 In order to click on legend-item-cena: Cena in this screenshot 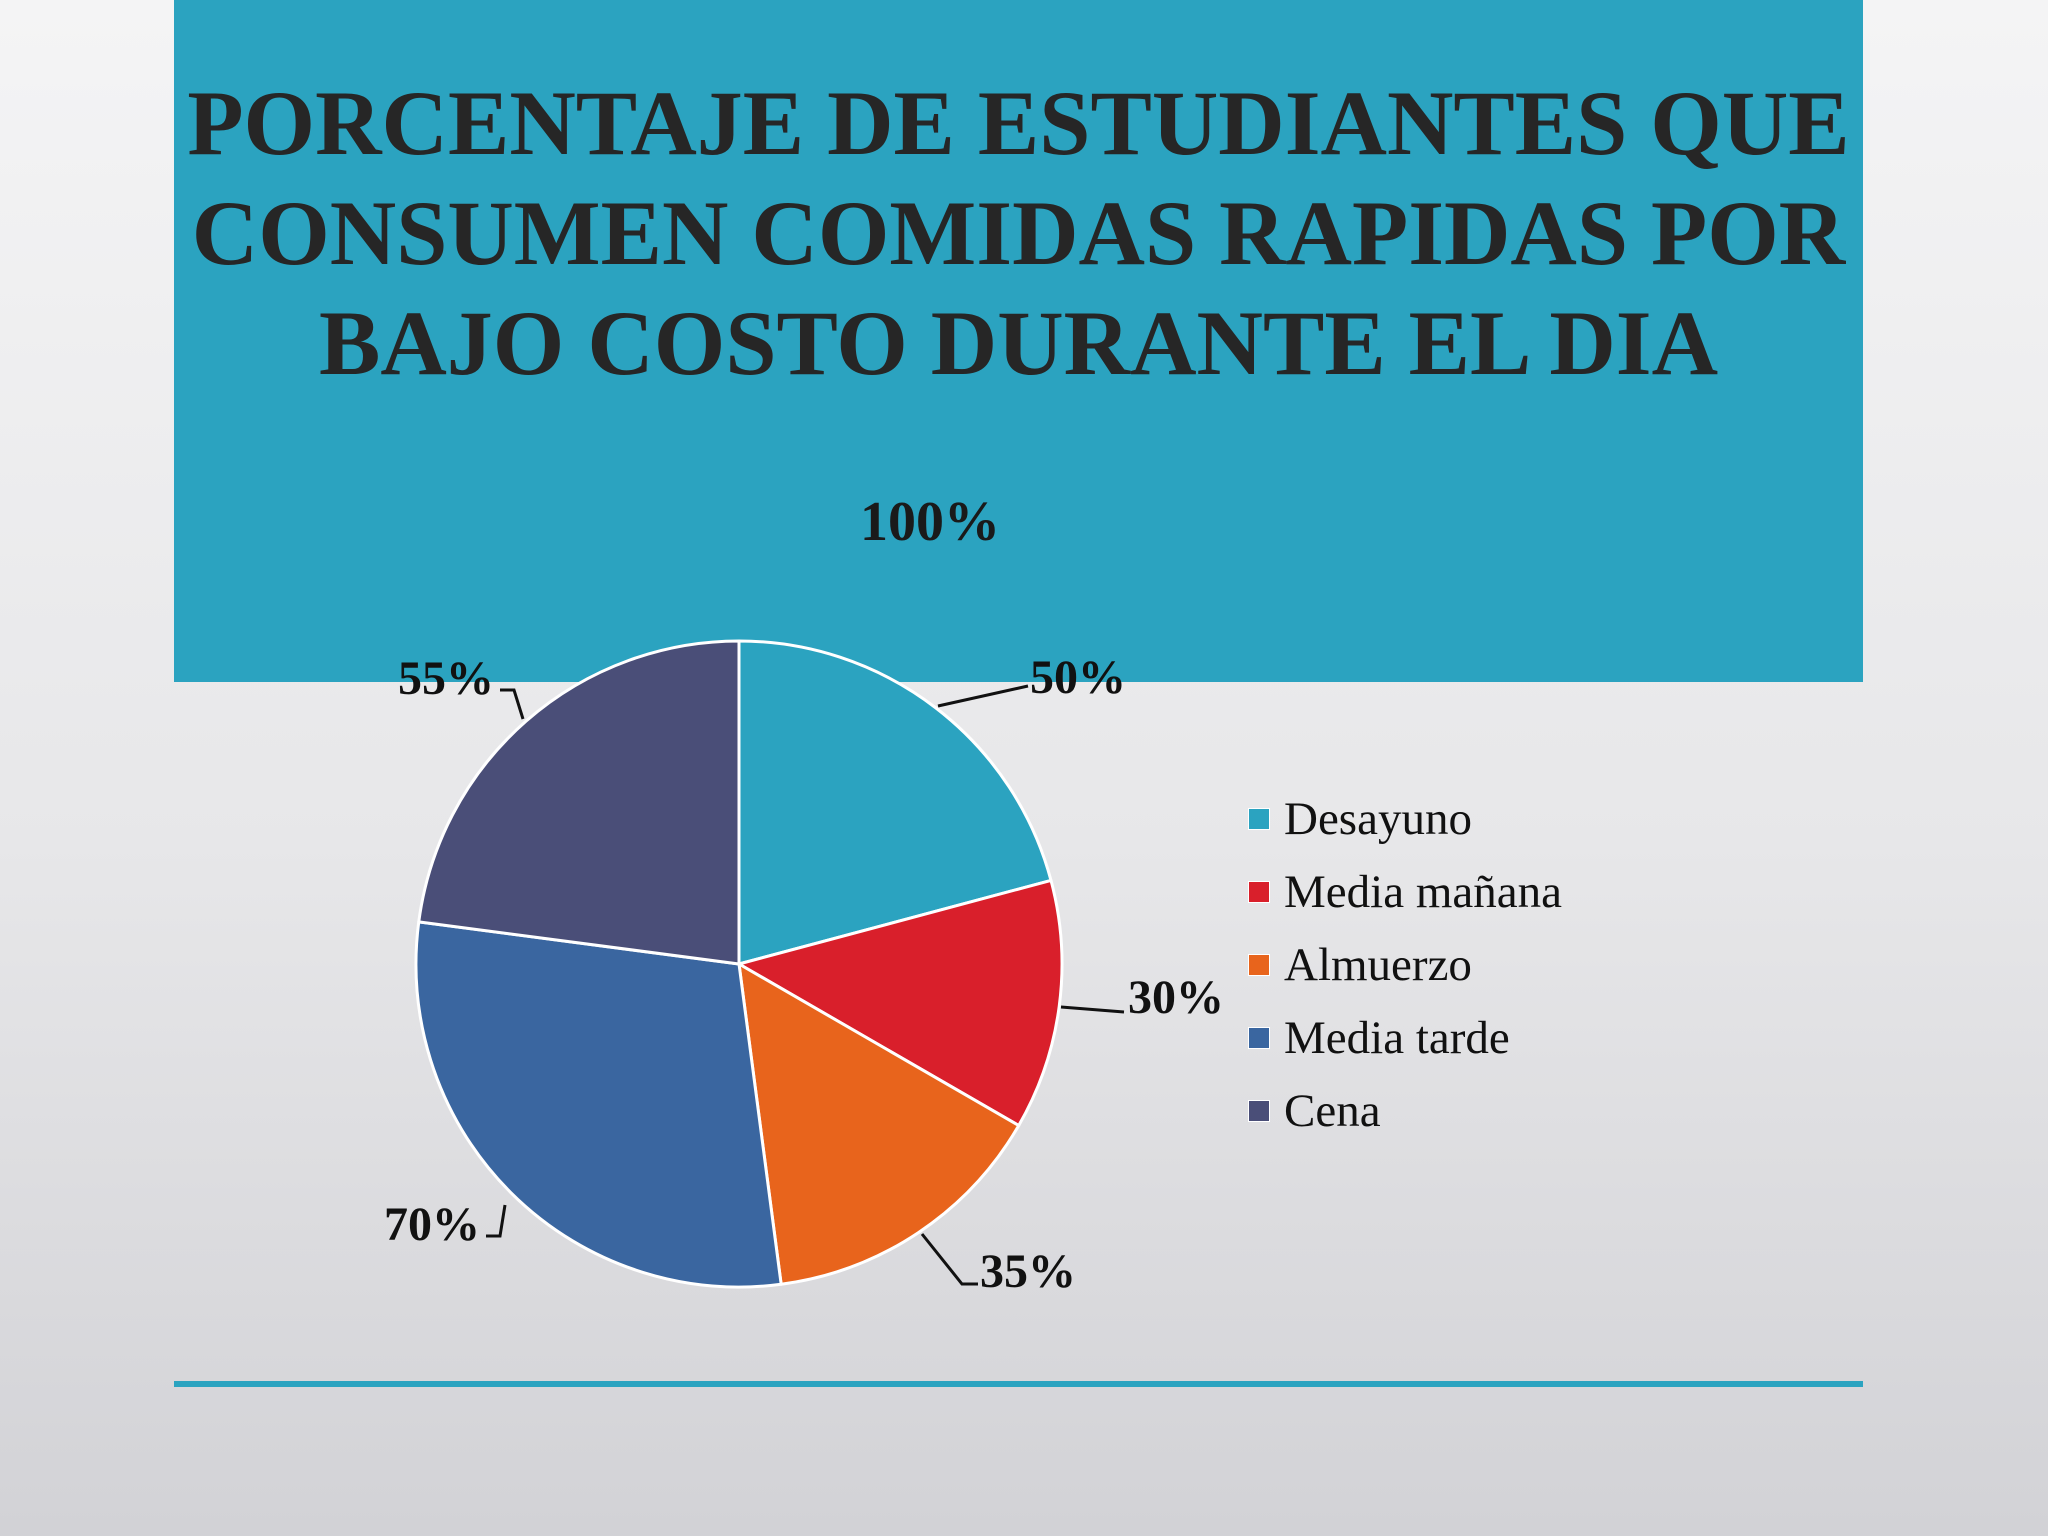, I will do `click(1405, 1110)`.